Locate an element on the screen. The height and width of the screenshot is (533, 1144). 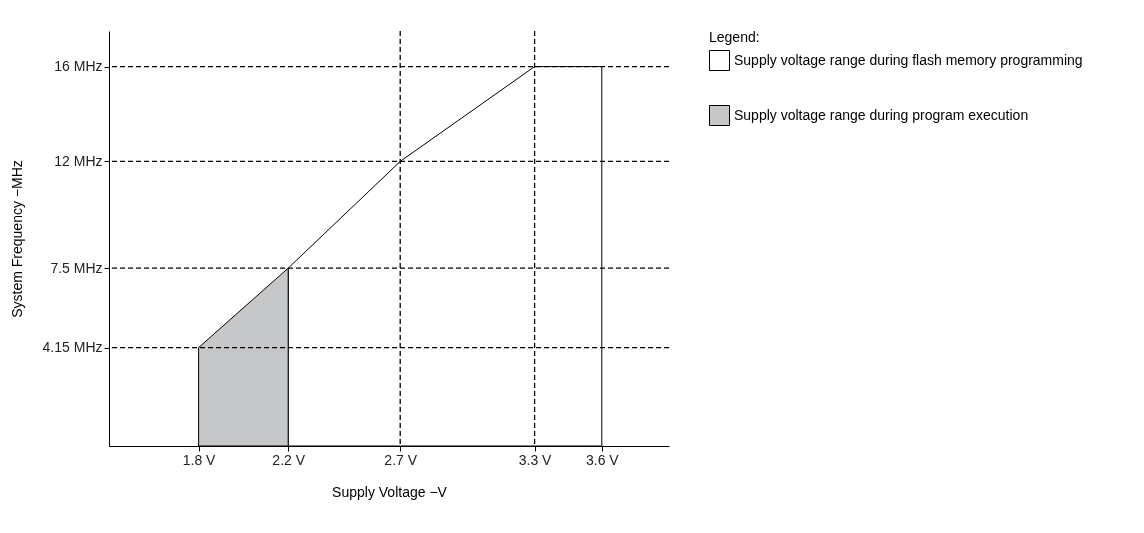
y-tick-label: 7.5 MHz is located at coordinates (76, 267).